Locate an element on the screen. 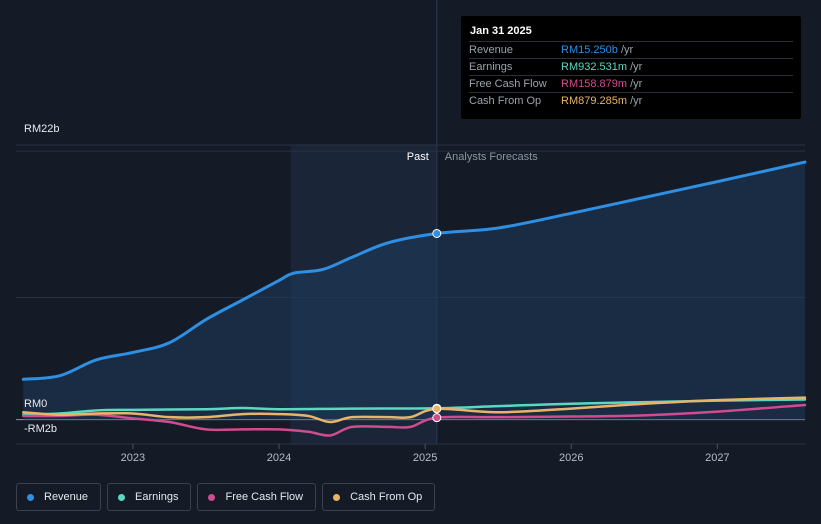  legend-item-revenue: Revenue is located at coordinates (59, 497).